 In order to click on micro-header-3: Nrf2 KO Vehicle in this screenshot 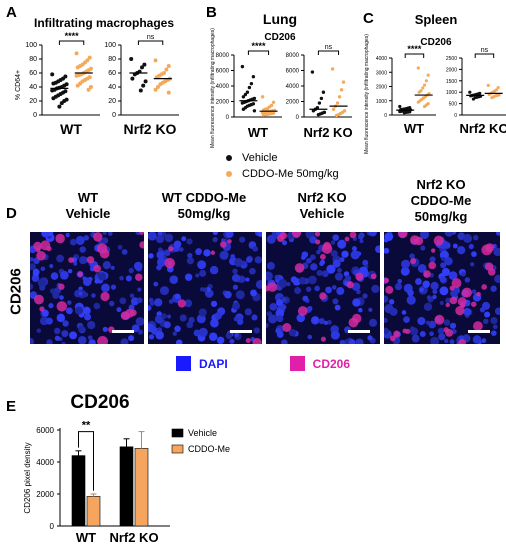, I will do `click(322, 206)`.